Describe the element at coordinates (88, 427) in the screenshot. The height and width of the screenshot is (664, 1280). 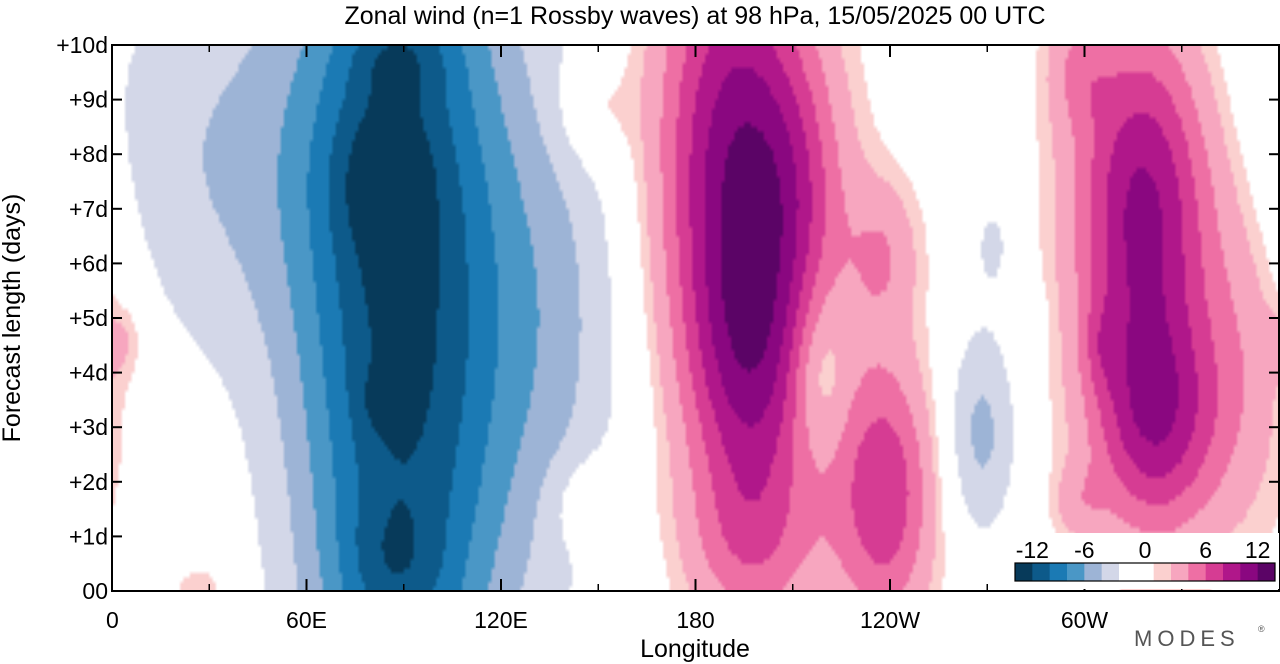
I see `y-tick-label: +3d` at that location.